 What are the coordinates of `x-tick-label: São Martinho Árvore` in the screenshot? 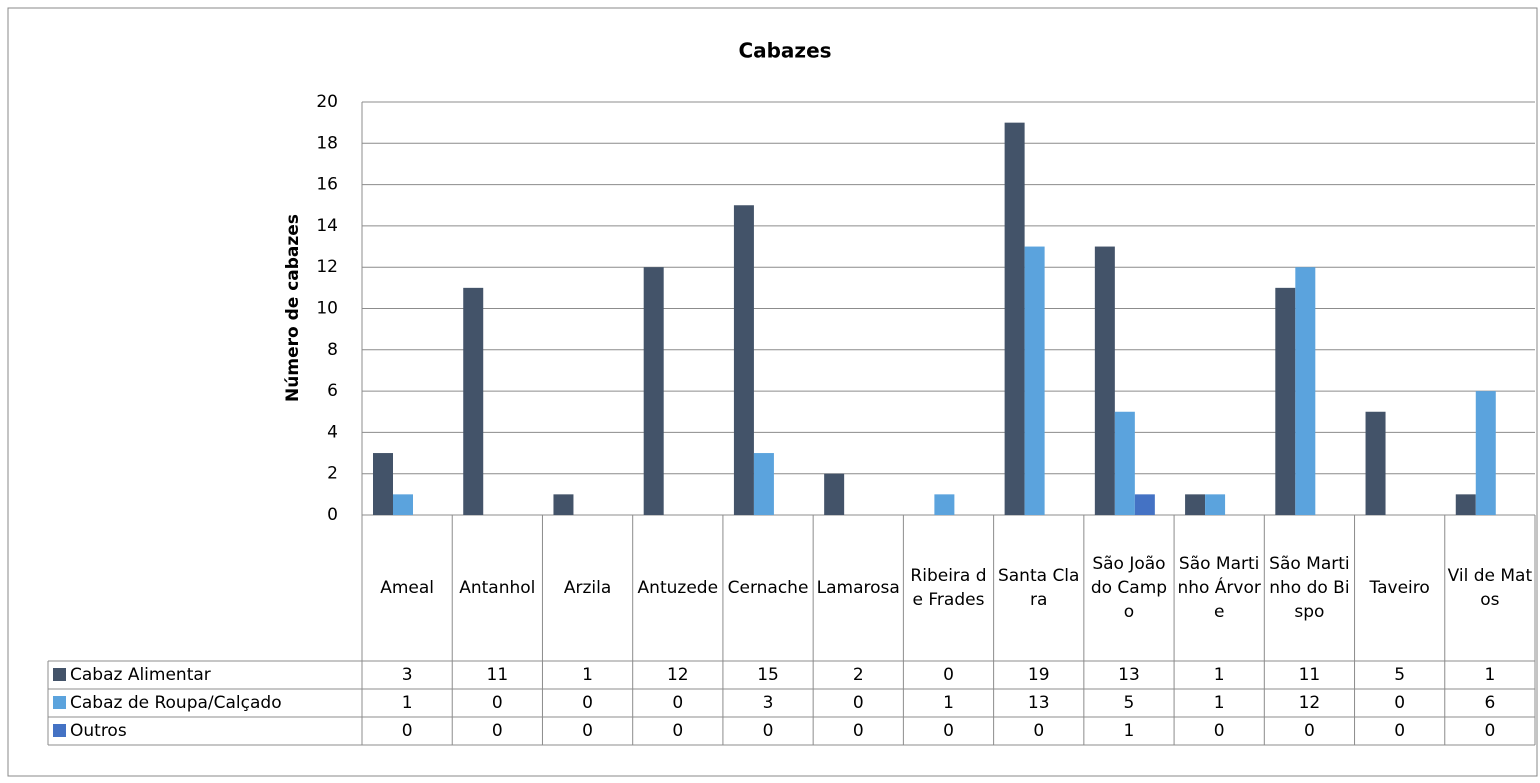 It's located at (1219, 588).